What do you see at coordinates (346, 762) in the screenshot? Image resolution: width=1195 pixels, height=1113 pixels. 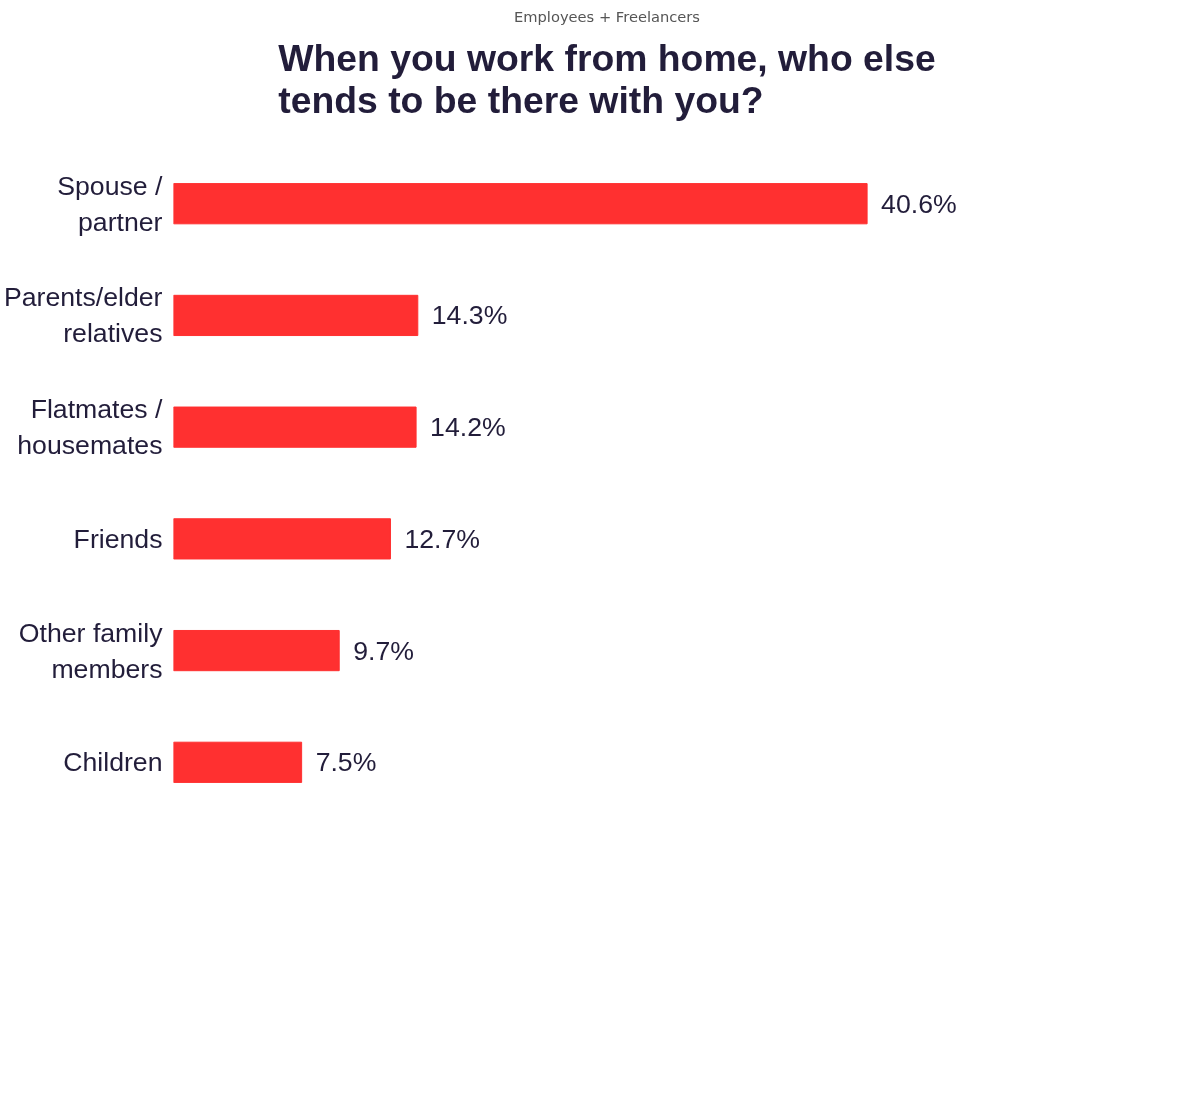 I see `data-label: 7.5%` at bounding box center [346, 762].